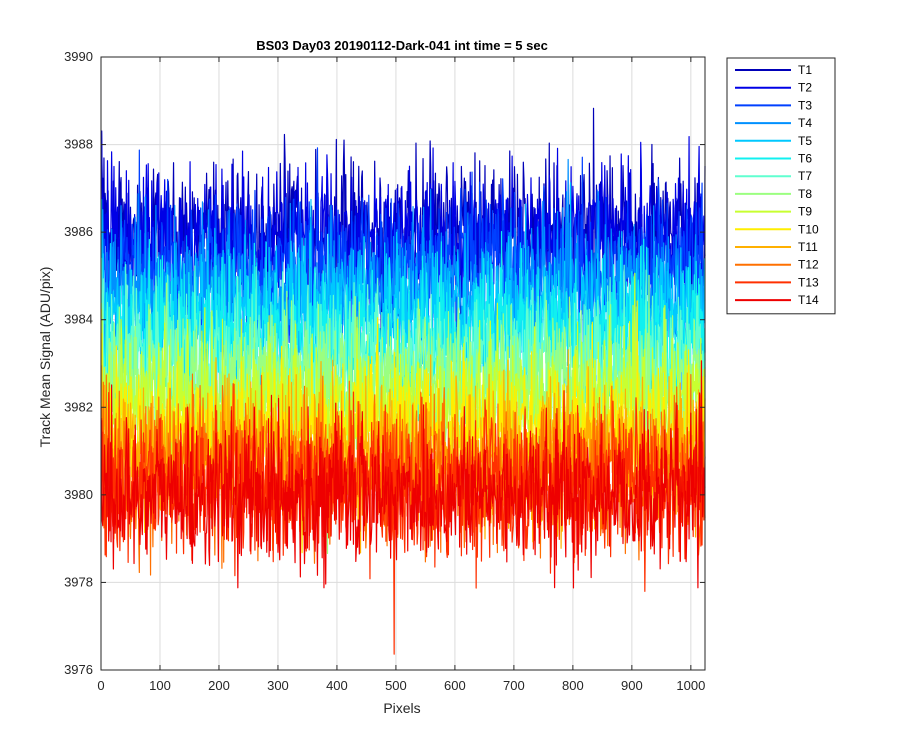 This screenshot has height=750, width=900. What do you see at coordinates (573, 685) in the screenshot?
I see `x-tick-label: 800` at bounding box center [573, 685].